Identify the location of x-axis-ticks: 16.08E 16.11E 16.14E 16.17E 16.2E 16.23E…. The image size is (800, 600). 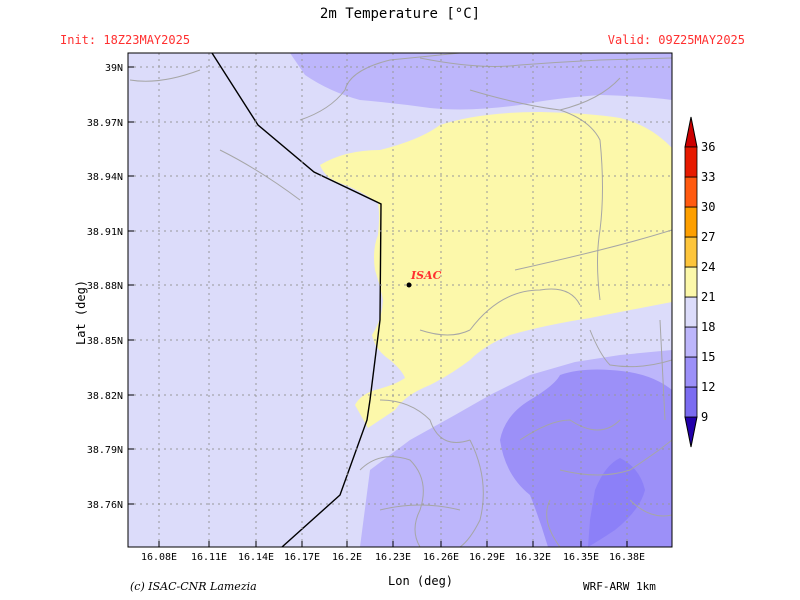
(393, 552).